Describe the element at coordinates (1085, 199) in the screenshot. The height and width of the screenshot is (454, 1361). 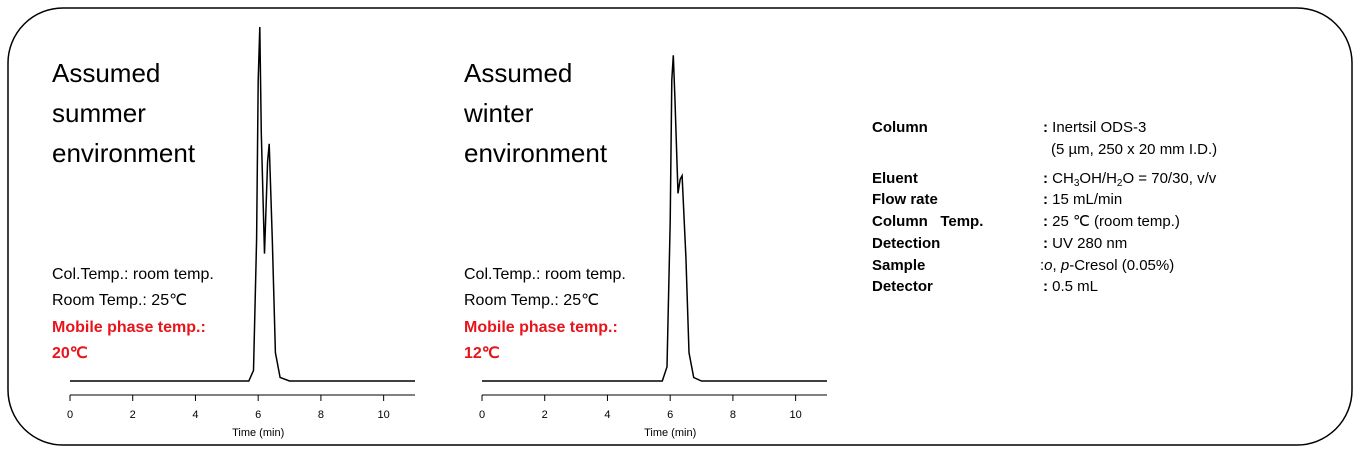
I see `value-text: 15 mL/min` at that location.